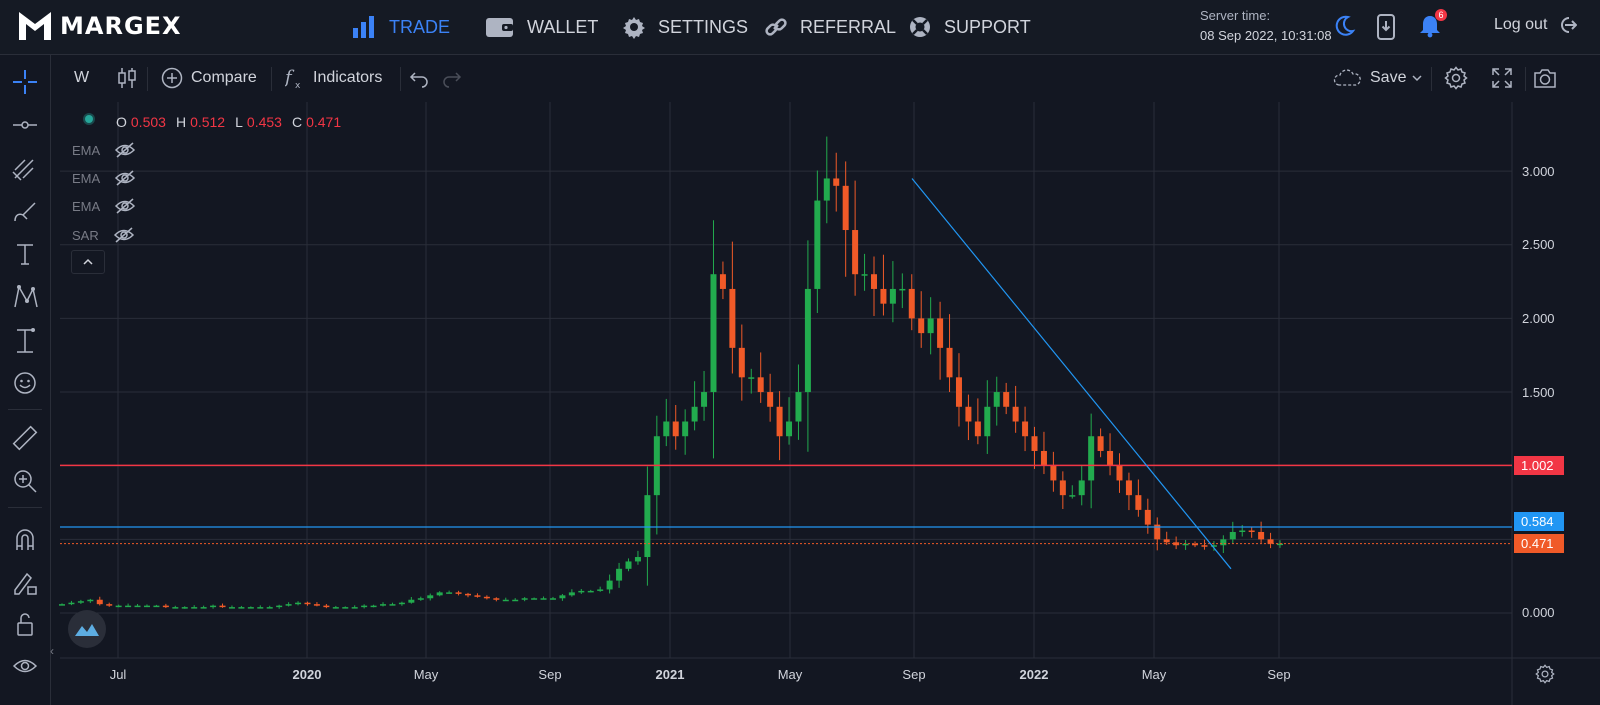 The height and width of the screenshot is (705, 1600). I want to click on compare-button: Compare, so click(209, 78).